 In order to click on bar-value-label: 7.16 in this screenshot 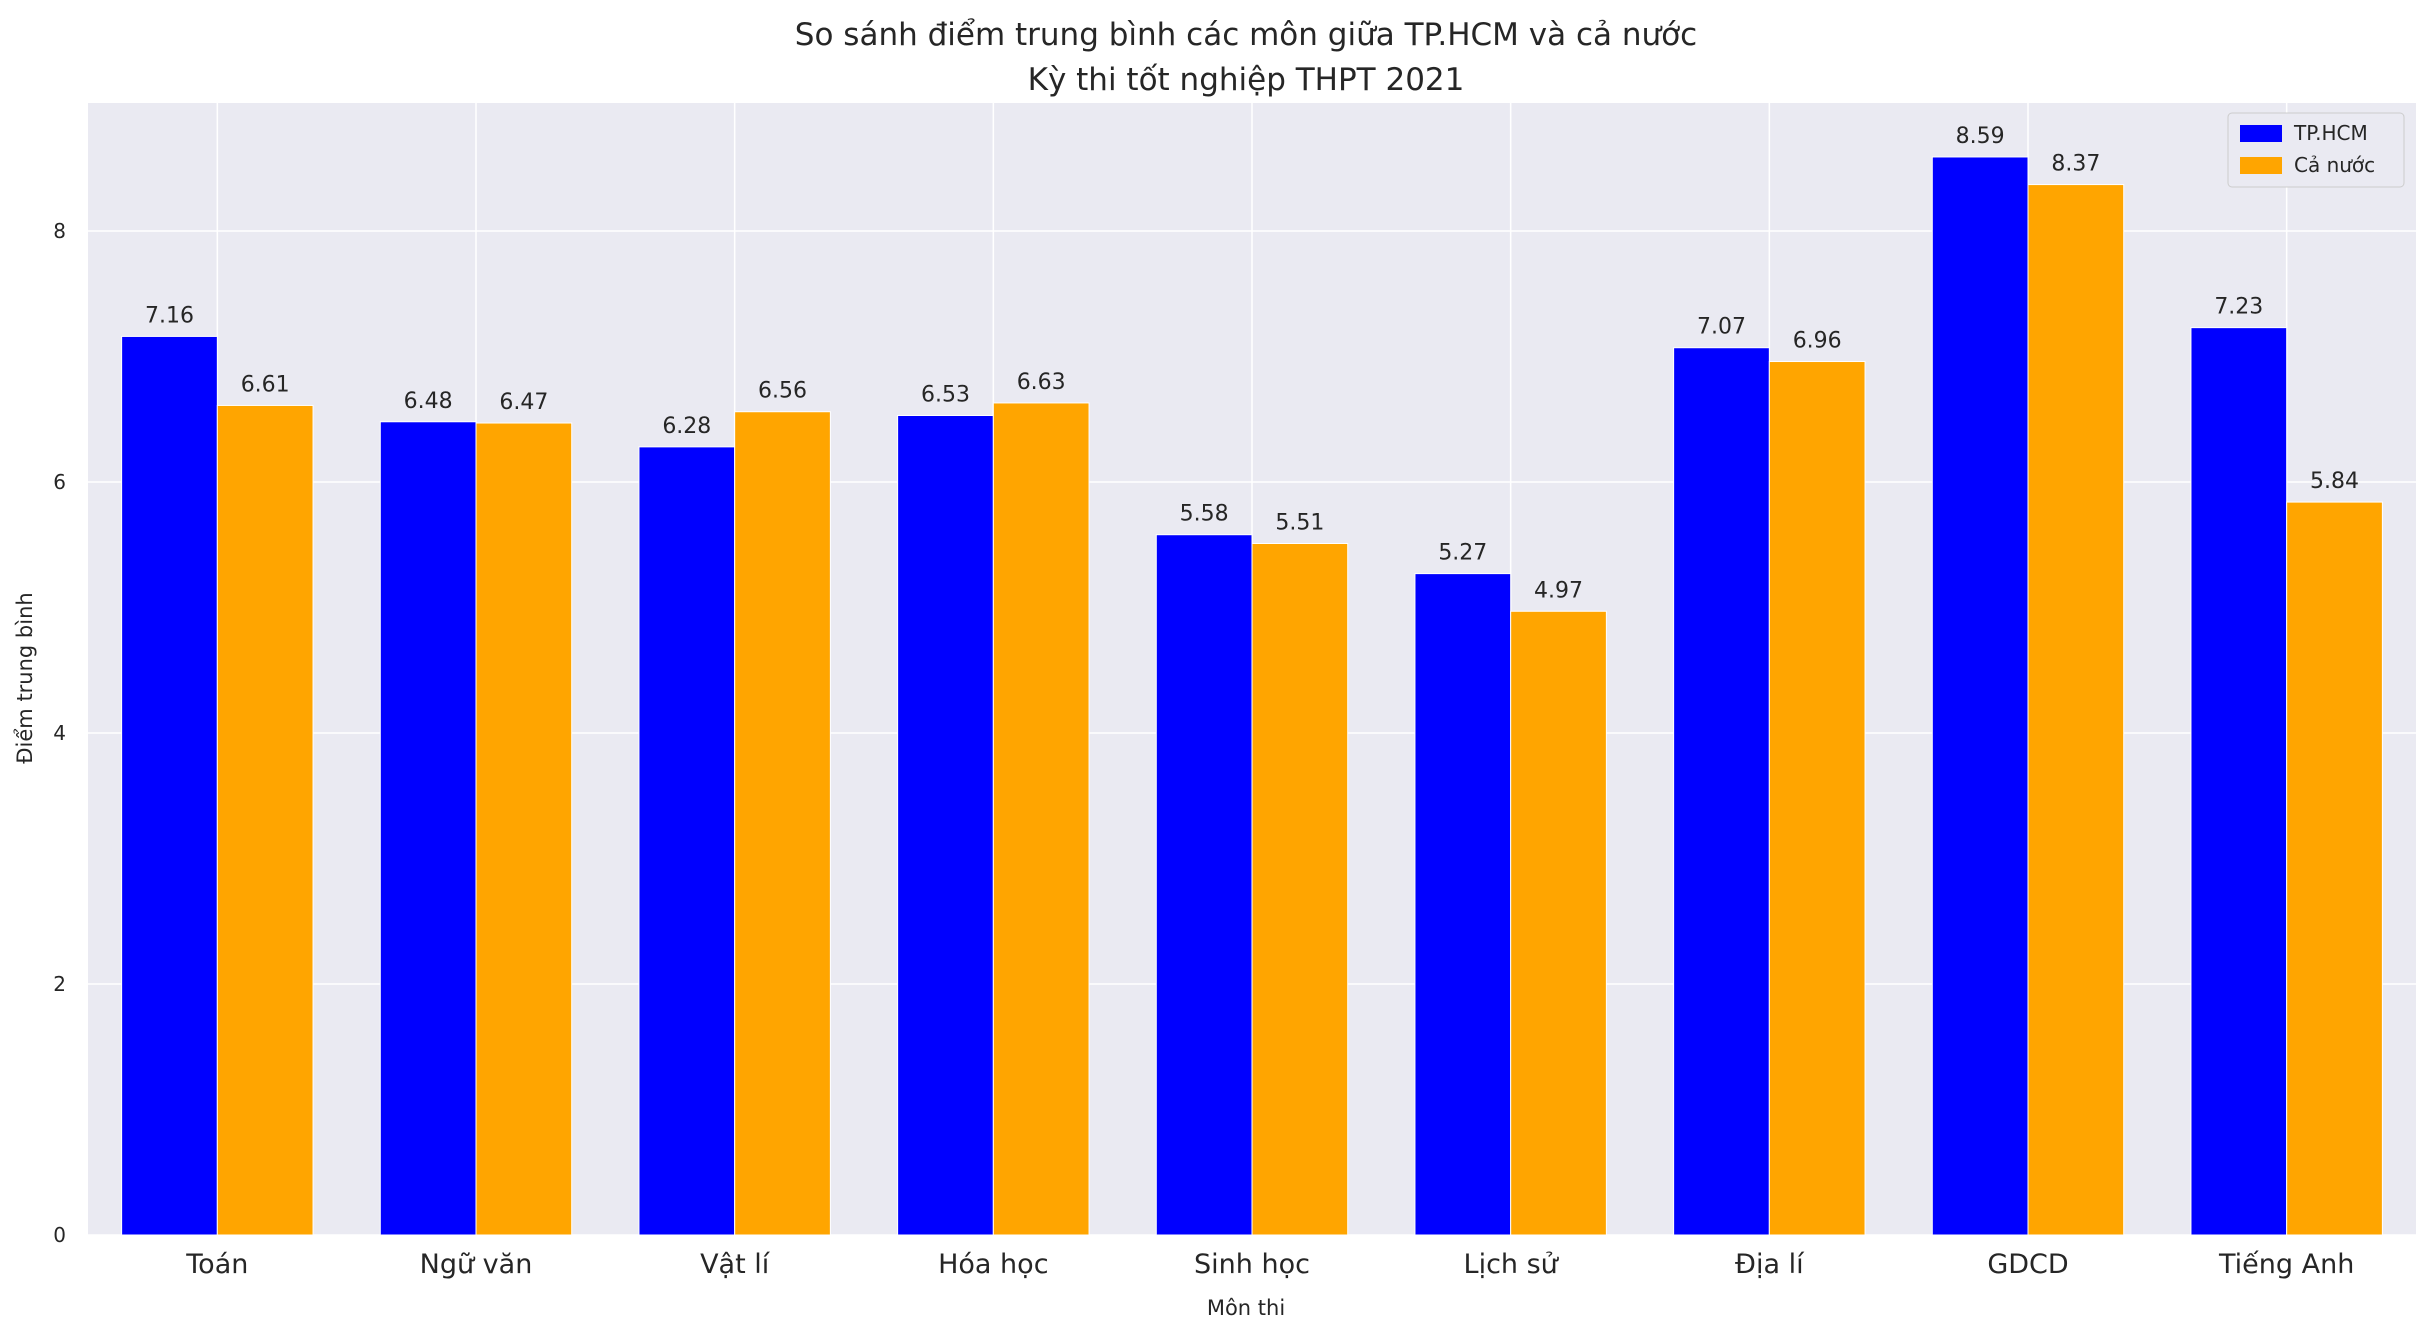, I will do `click(169, 315)`.